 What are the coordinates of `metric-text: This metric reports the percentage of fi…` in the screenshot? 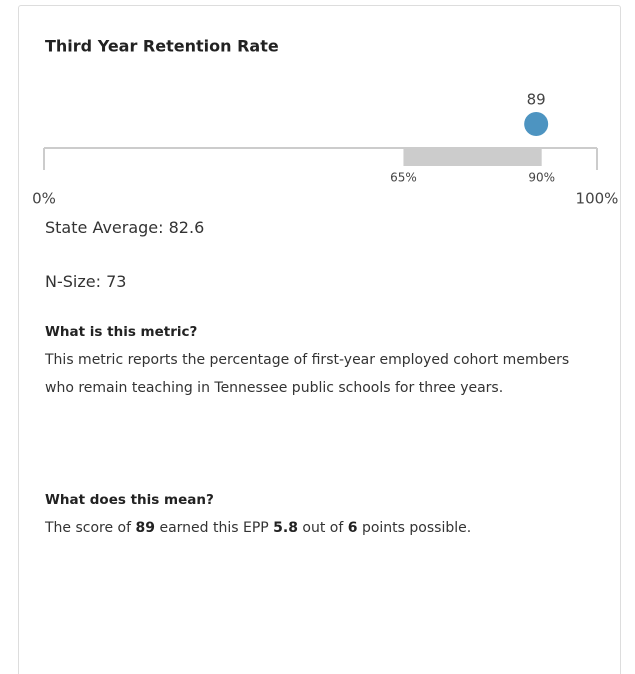 It's located at (307, 374).